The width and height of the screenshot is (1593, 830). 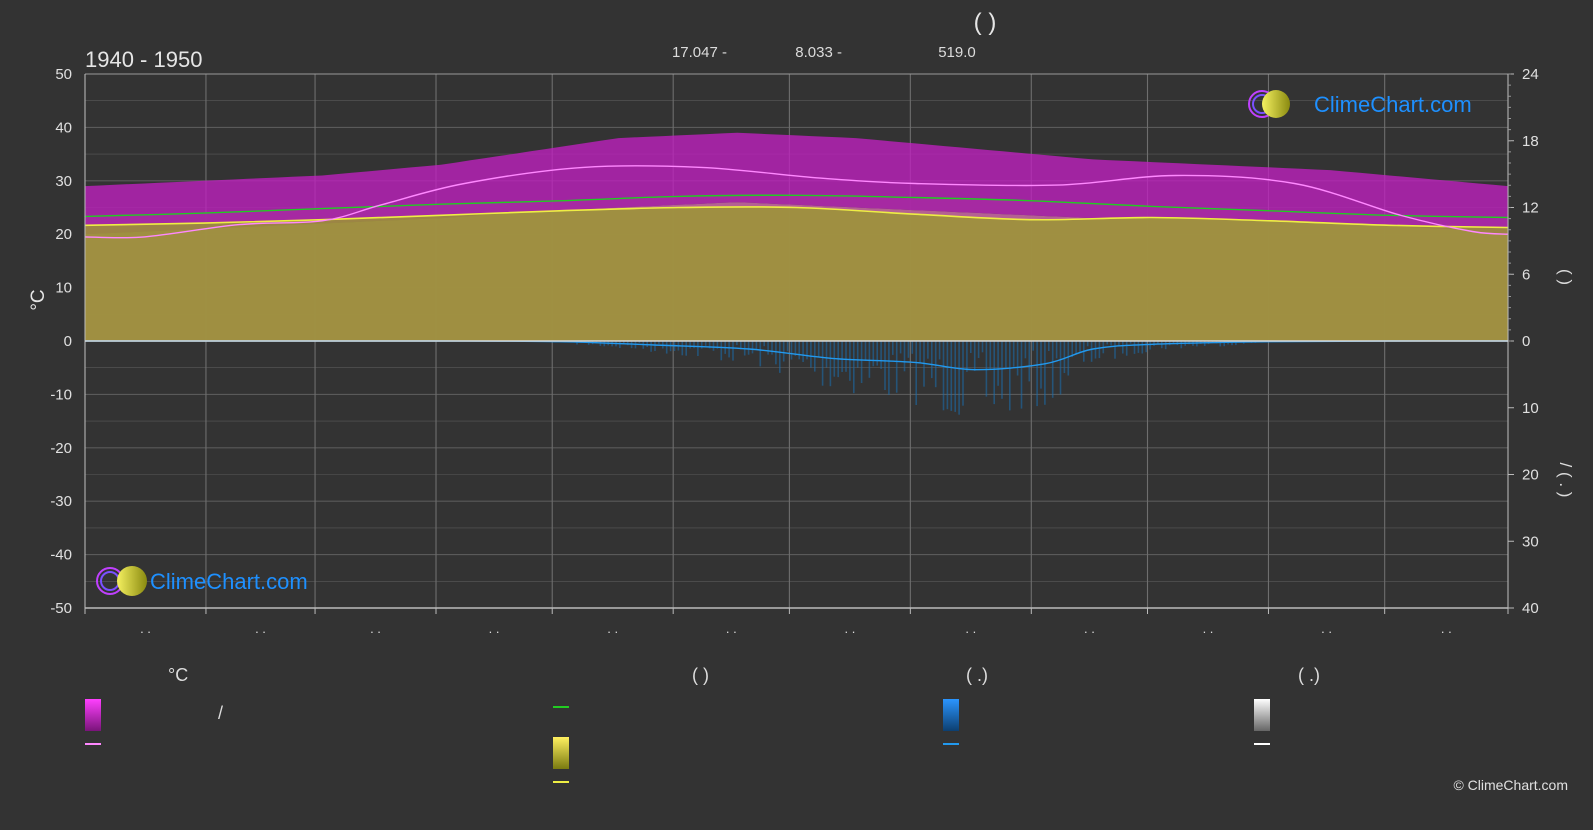 What do you see at coordinates (1393, 104) in the screenshot?
I see `logo-text: ClimeChart.com` at bounding box center [1393, 104].